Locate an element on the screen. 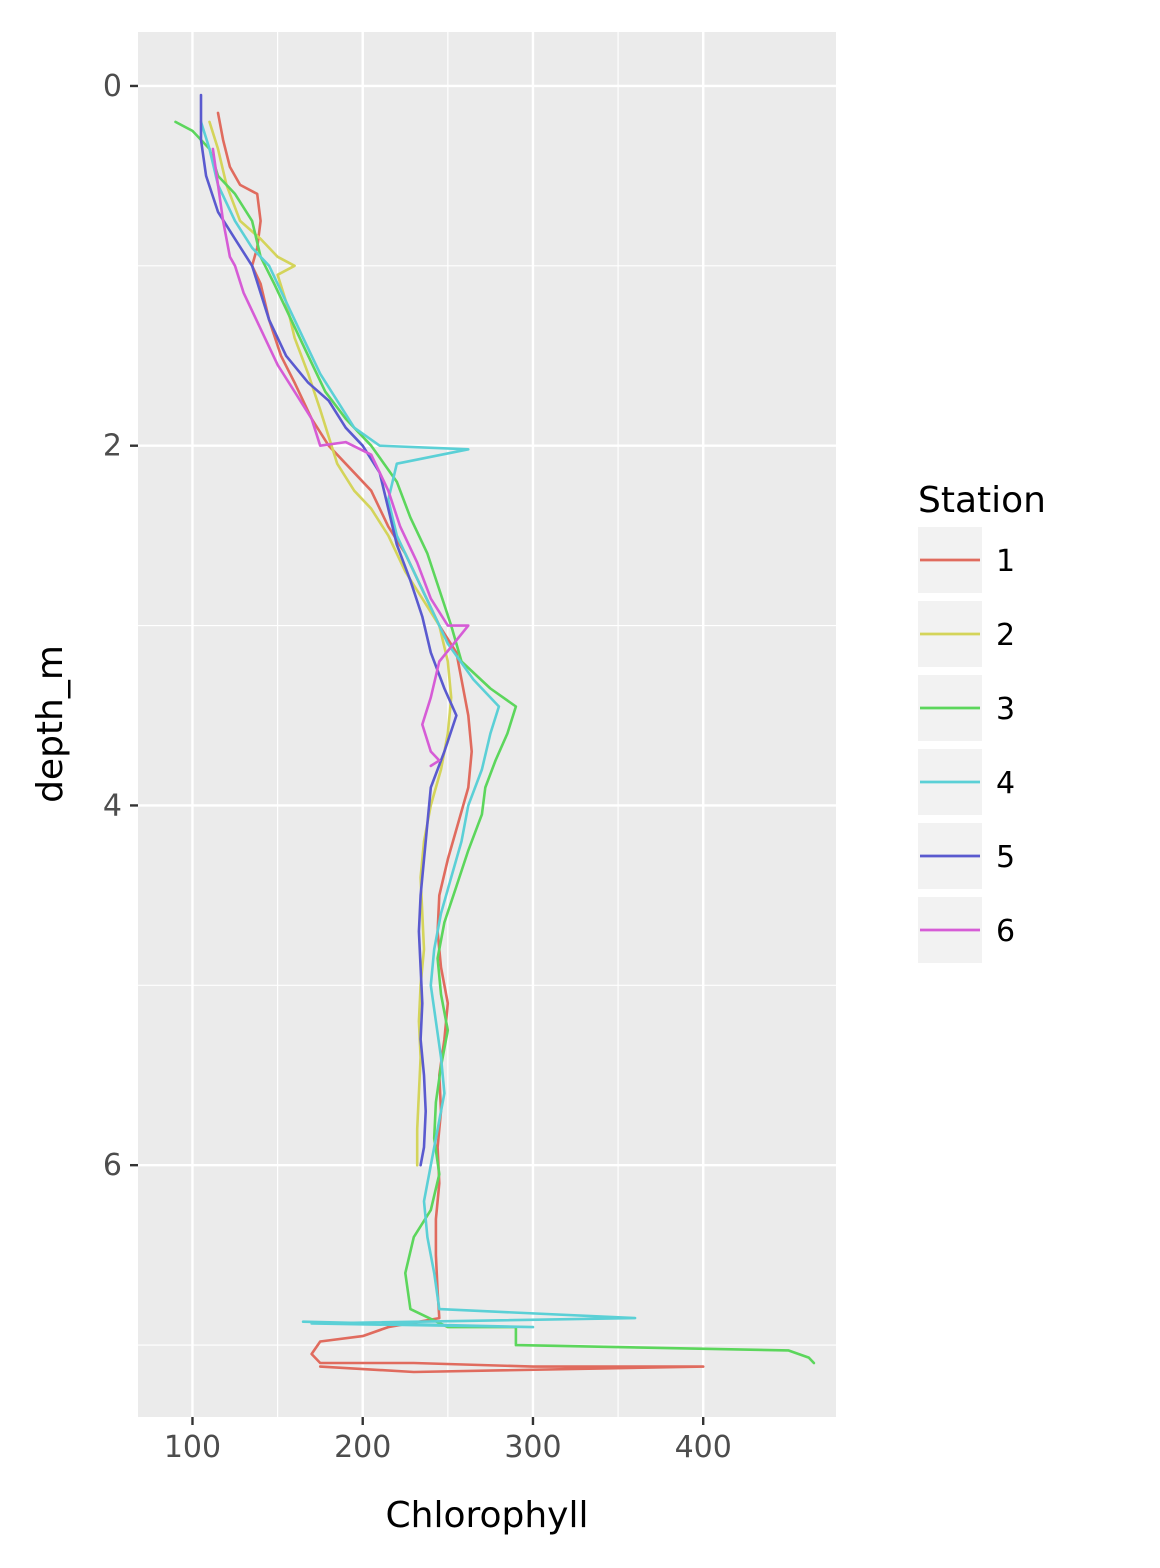 The image size is (1160, 1568). y-tick-label: 0 is located at coordinates (112, 86).